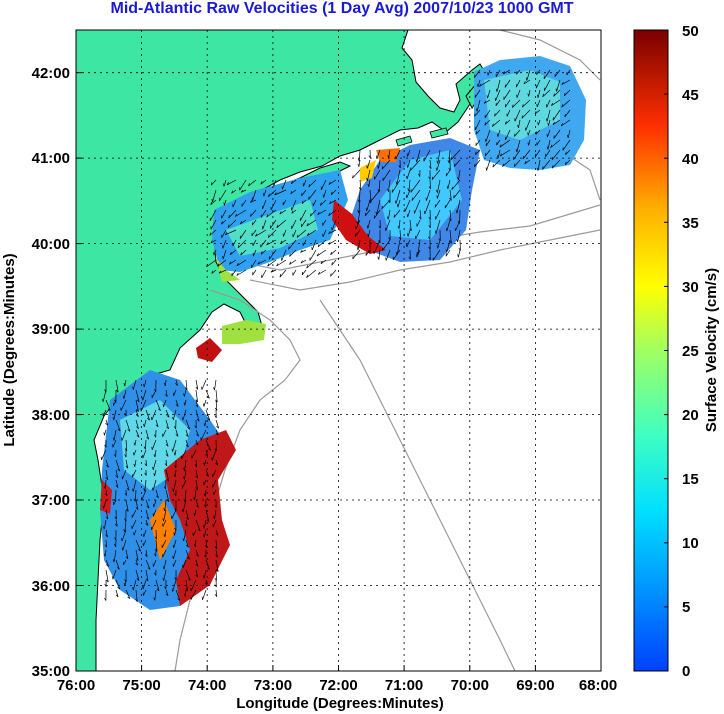 The width and height of the screenshot is (724, 714). I want to click on y-tick-label: 40:00, so click(51, 244).